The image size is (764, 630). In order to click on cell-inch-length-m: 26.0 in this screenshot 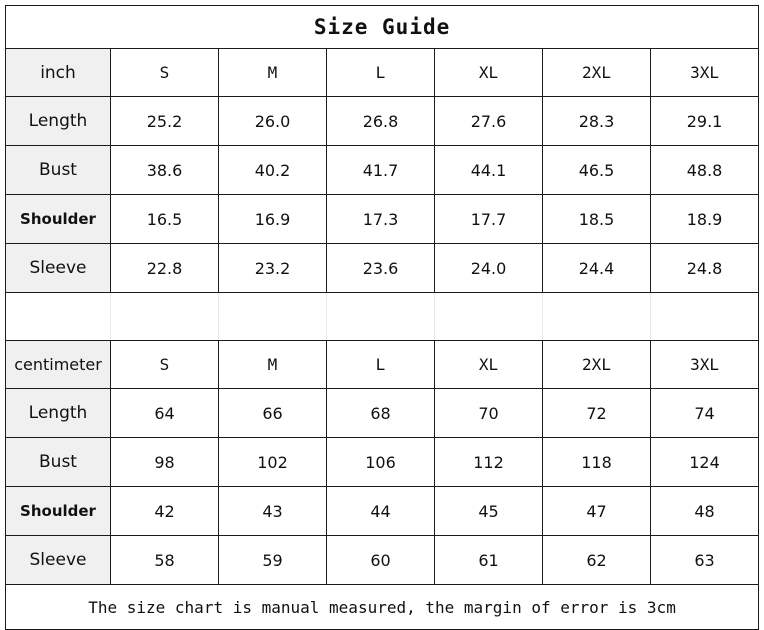, I will do `click(272, 121)`.